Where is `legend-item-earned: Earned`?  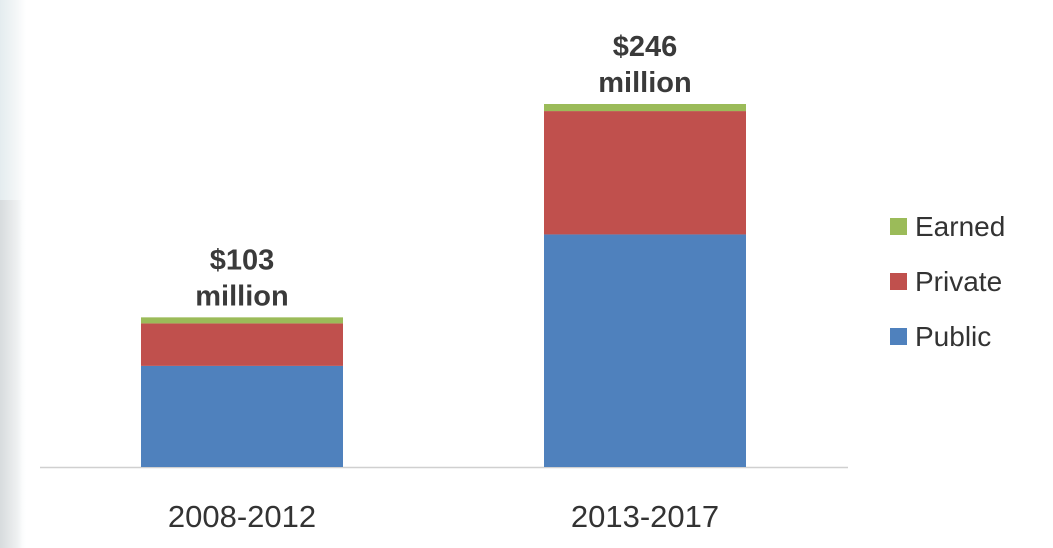
legend-item-earned: Earned is located at coordinates (947, 226).